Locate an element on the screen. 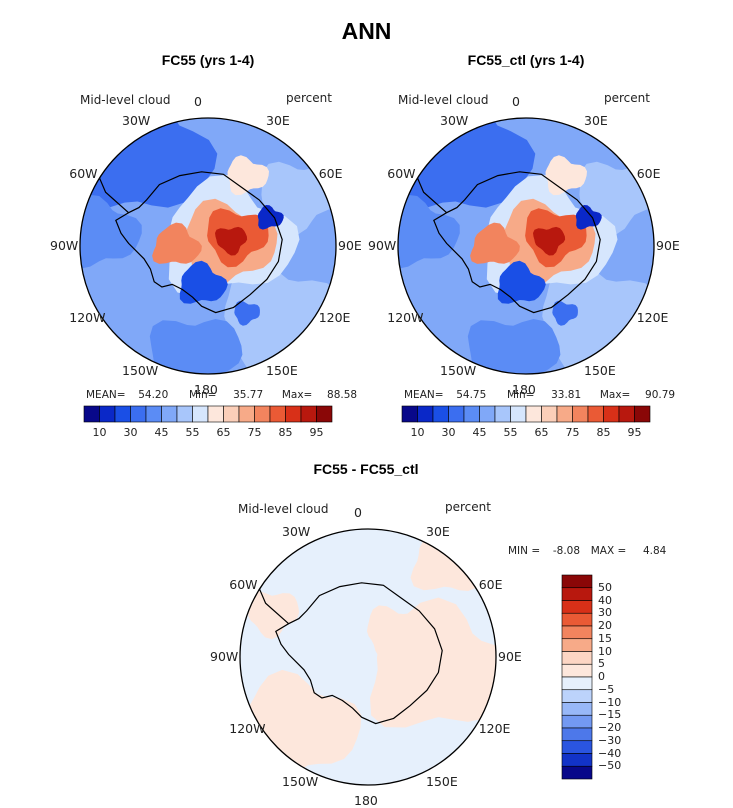  mean-value: 54.20 is located at coordinates (153, 395).